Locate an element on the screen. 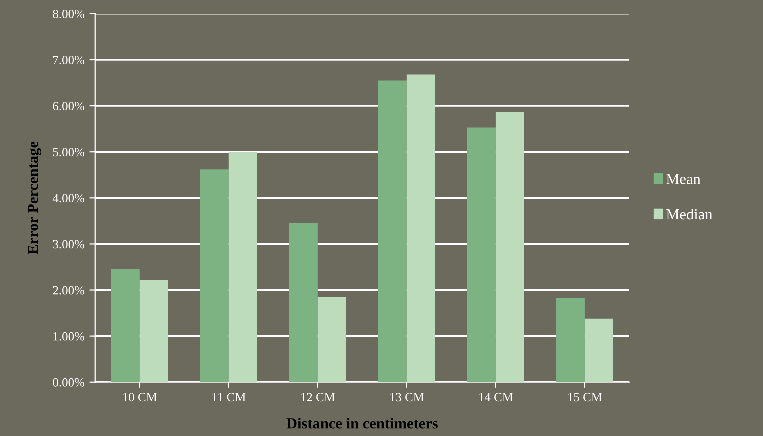 The width and height of the screenshot is (763, 436). x-axis-title: Distance in centimeters is located at coordinates (362, 423).